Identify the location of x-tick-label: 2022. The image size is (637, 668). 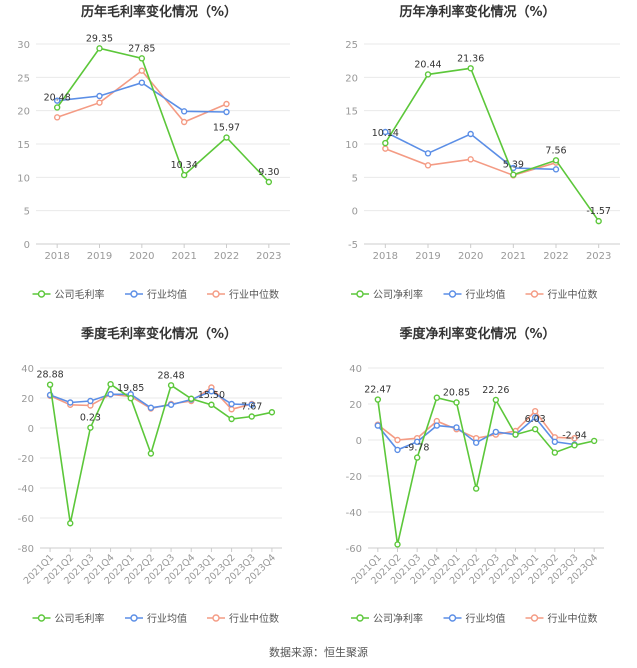
(226, 256).